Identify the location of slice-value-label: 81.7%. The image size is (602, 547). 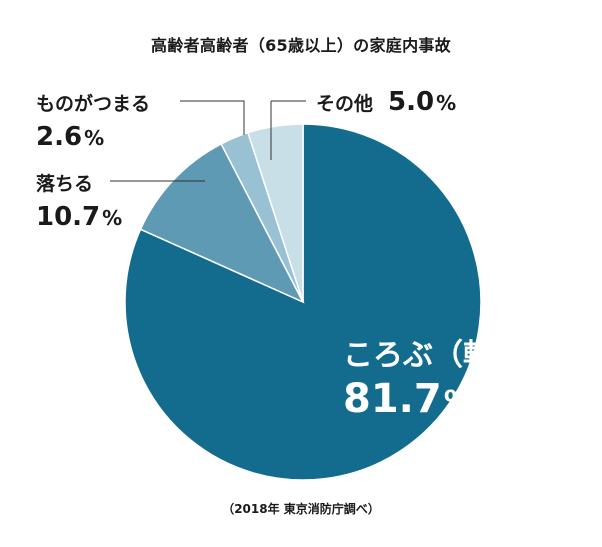
(408, 399).